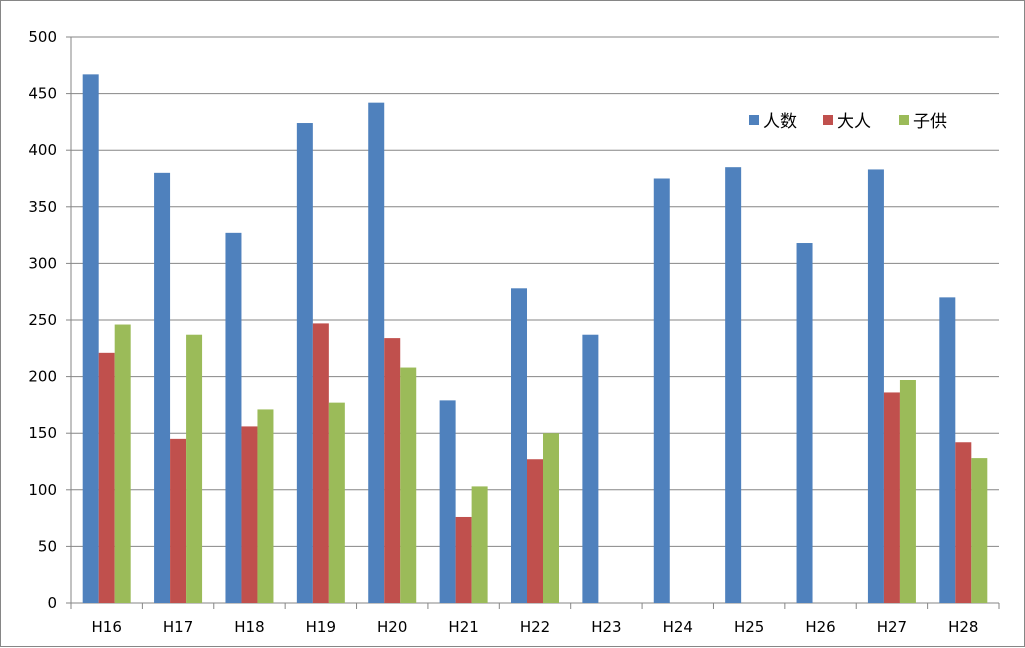 This screenshot has height=648, width=1025. I want to click on legend-label: 大人, so click(854, 122).